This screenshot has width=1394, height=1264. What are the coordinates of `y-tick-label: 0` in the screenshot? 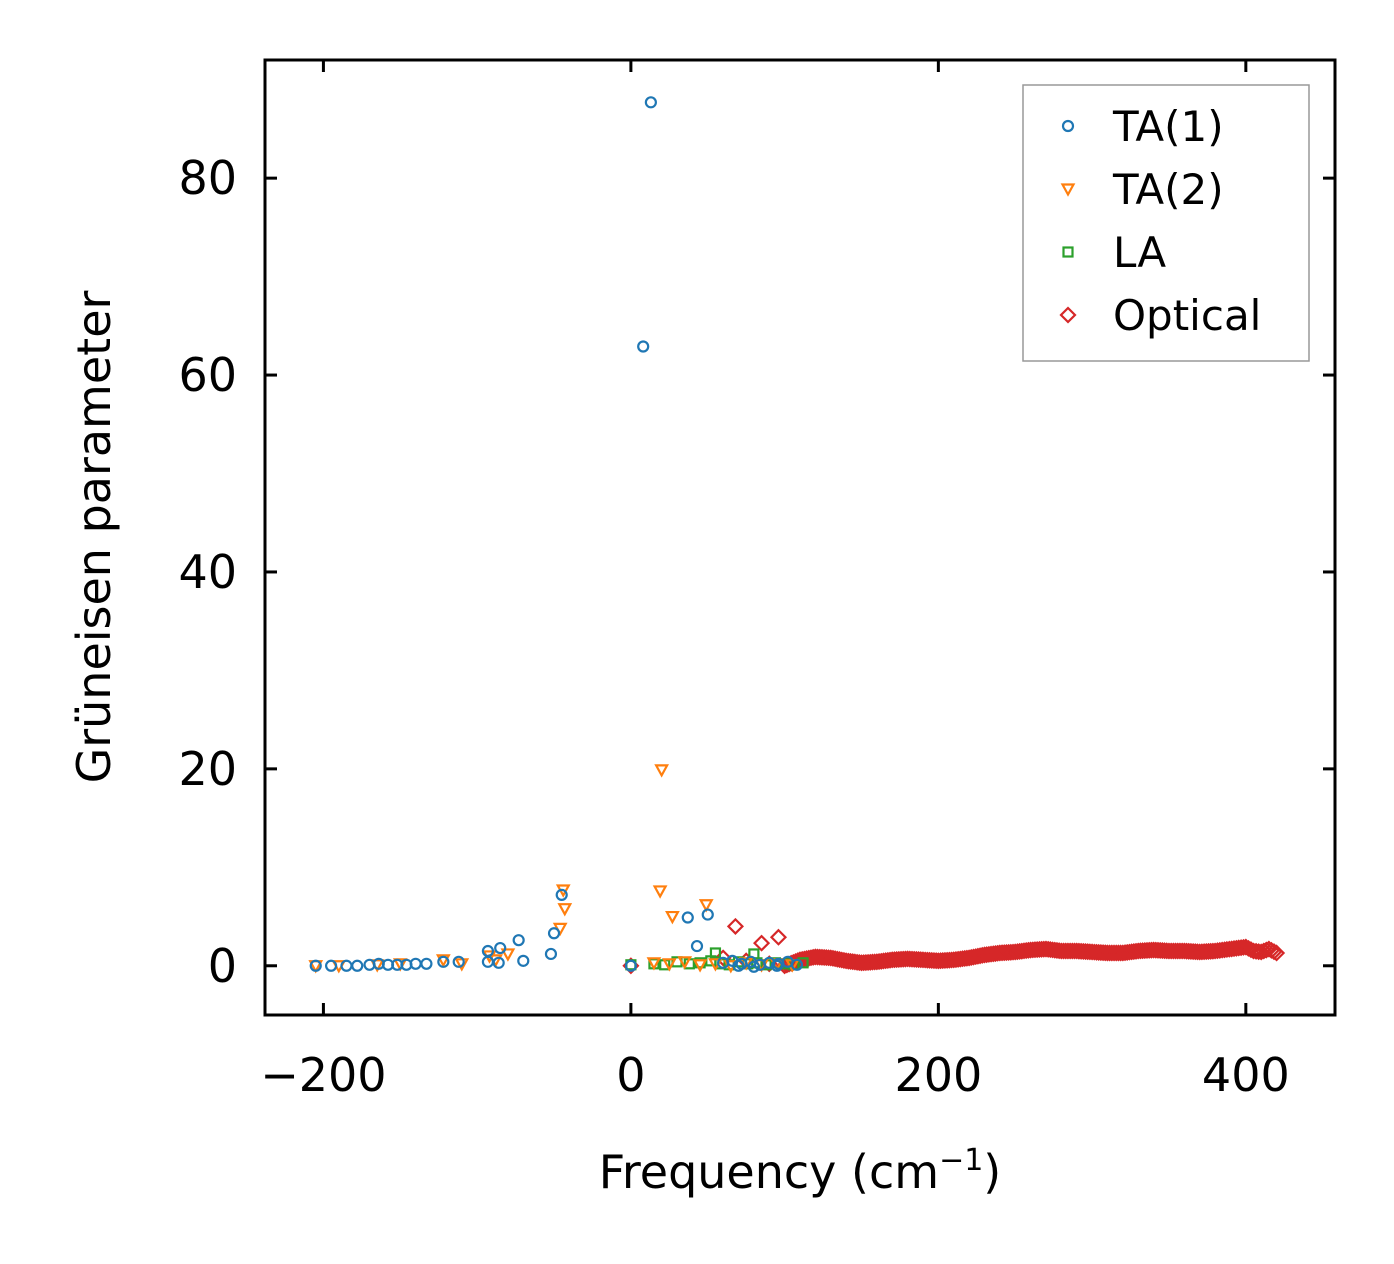 It's located at (222, 966).